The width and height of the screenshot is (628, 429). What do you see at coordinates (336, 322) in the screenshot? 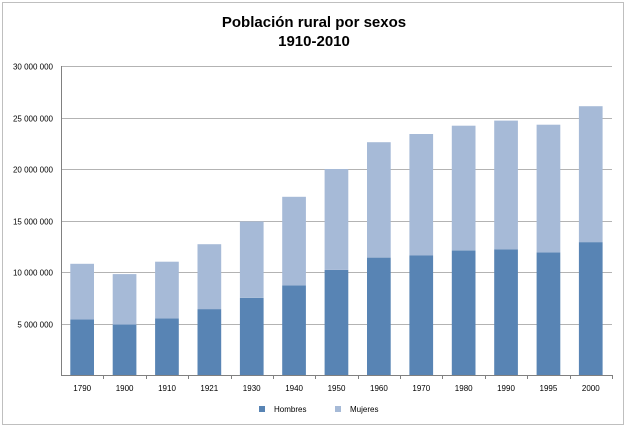
I see `bar-hombres-1950` at bounding box center [336, 322].